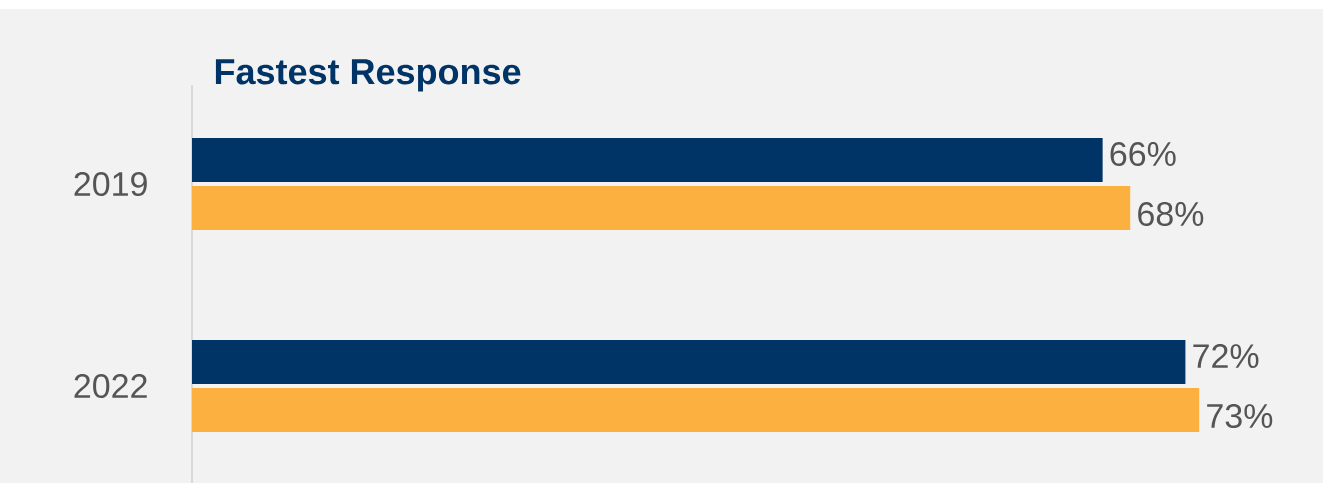 Image resolution: width=1323 pixels, height=484 pixels. I want to click on data-label: 72%, so click(1226, 356).